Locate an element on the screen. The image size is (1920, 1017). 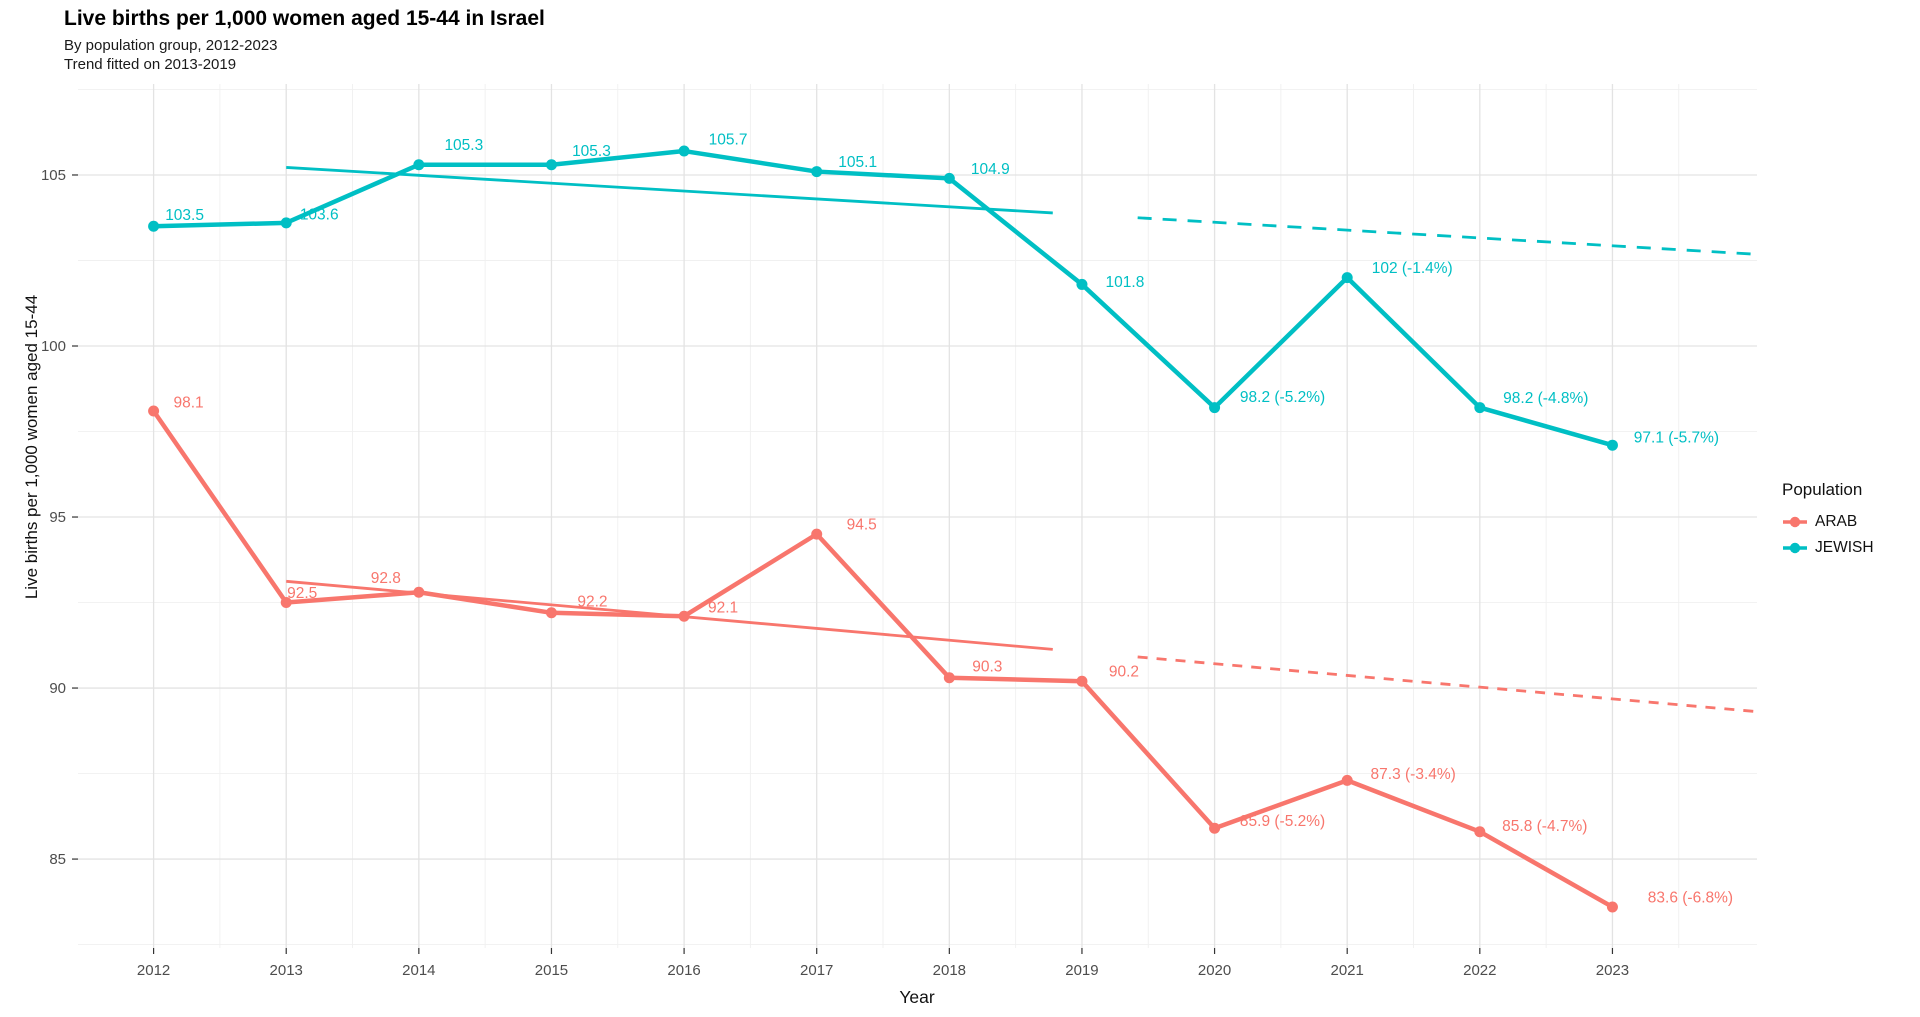
data-point-jewish-2021 is located at coordinates (1347, 278).